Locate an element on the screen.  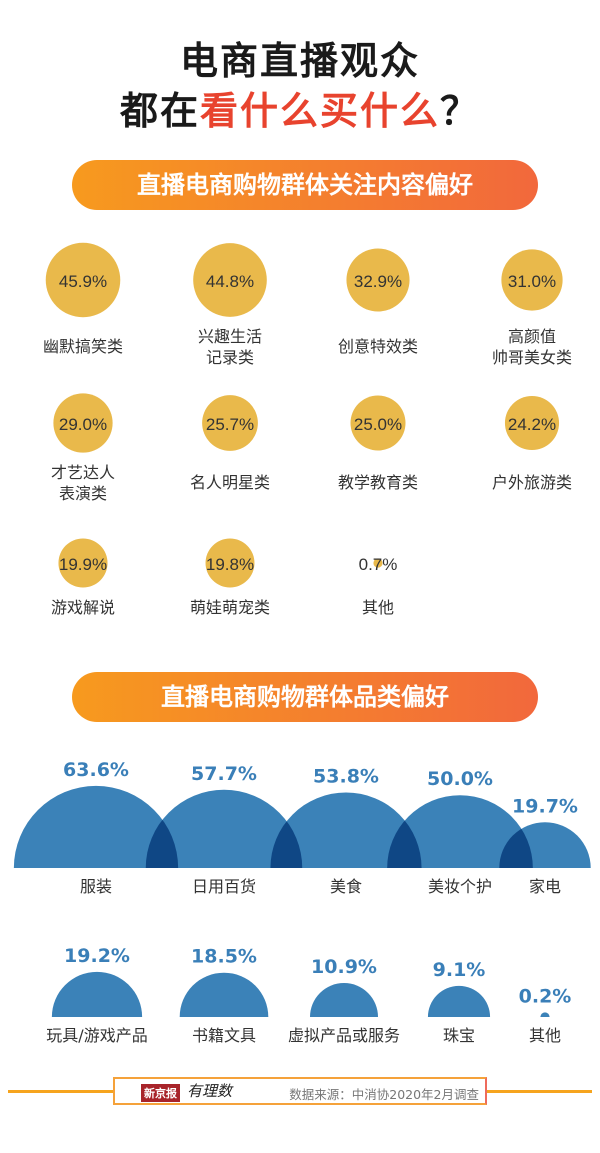
bubble-value: 31.0% is located at coordinates (532, 281).